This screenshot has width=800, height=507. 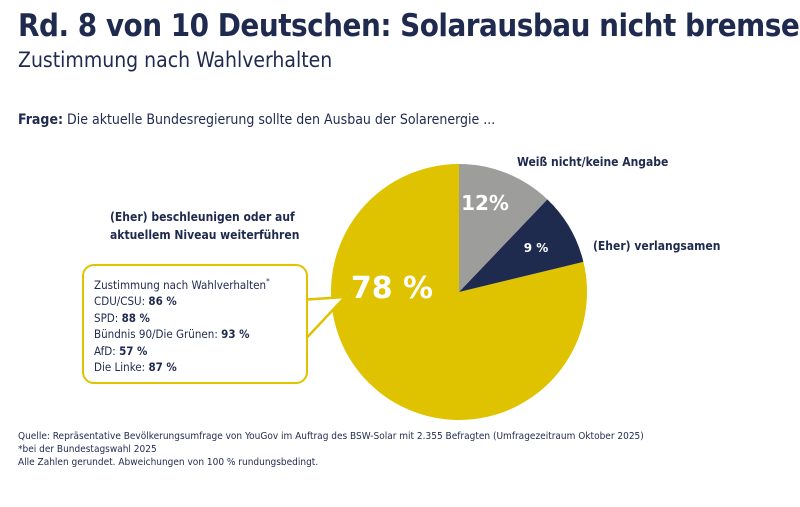 I want to click on footnote-marker: *, so click(x=268, y=281).